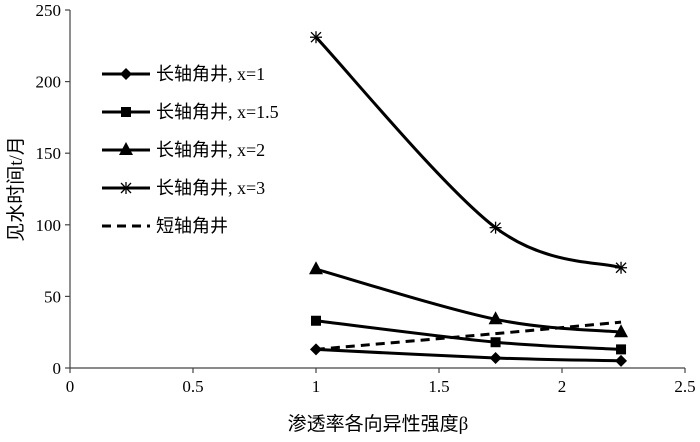 This screenshot has height=442, width=700. Describe the element at coordinates (16, 189) in the screenshot. I see `y-axis-title: 见水时间t/月` at that location.